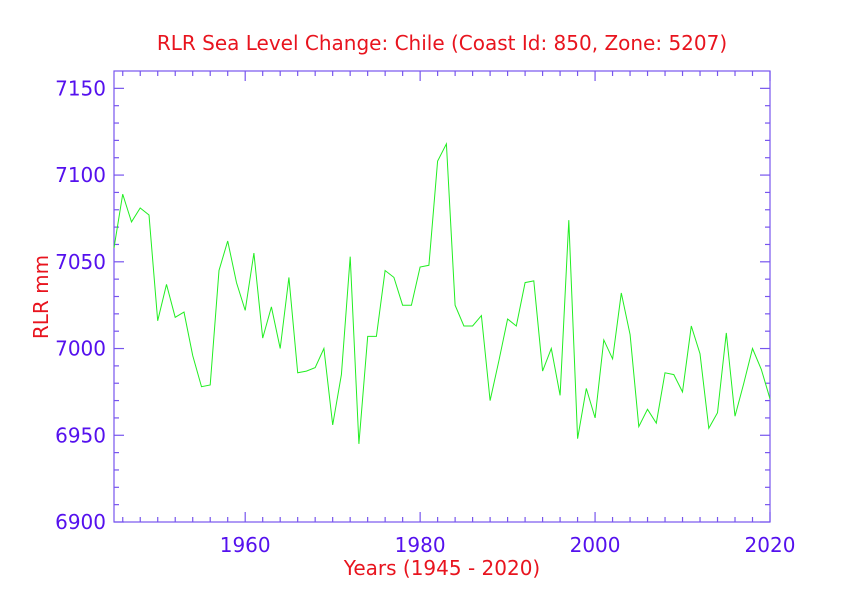 The image size is (842, 595). I want to click on y-tick-label: 7150, so click(80, 88).